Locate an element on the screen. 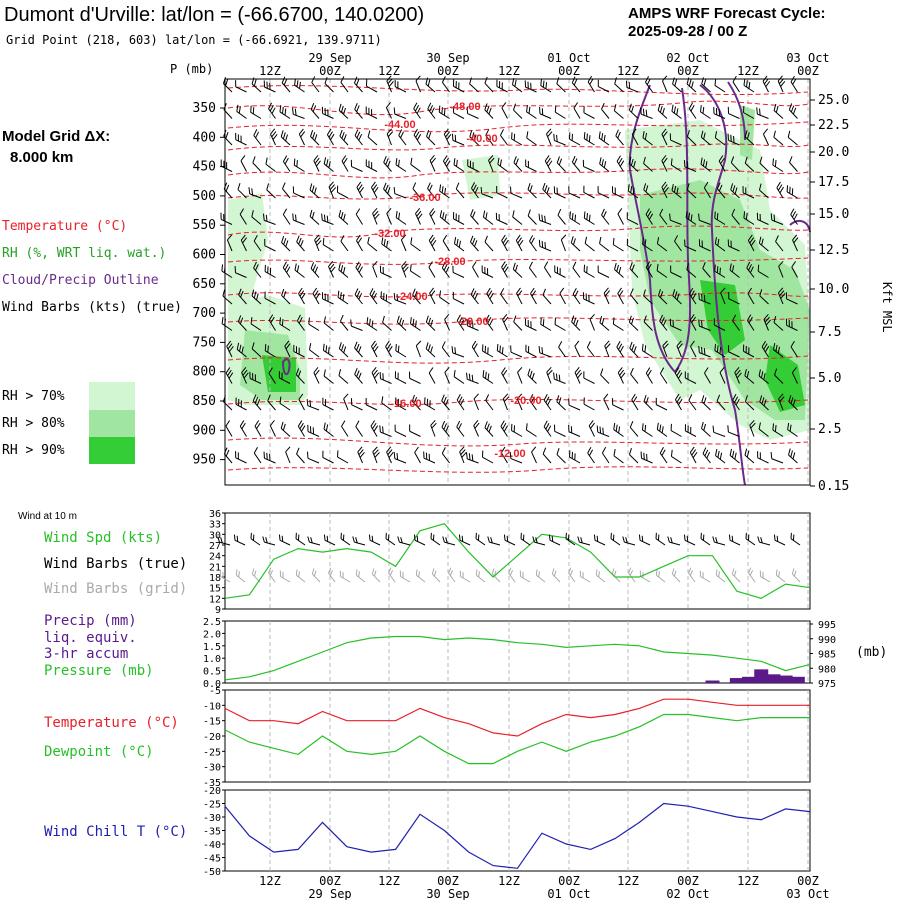 This screenshot has width=900, height=900. rh90-swatch is located at coordinates (112, 450).